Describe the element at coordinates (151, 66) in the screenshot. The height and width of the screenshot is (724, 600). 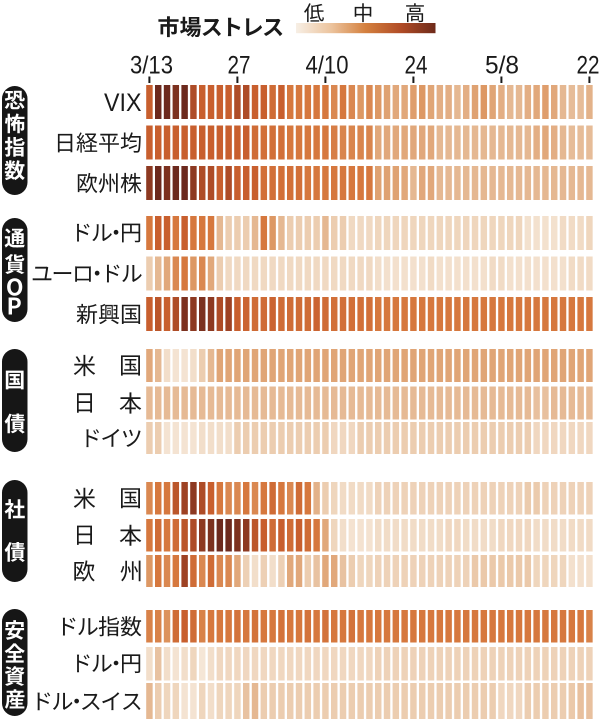
I see `svg-text: 3/13` at that location.